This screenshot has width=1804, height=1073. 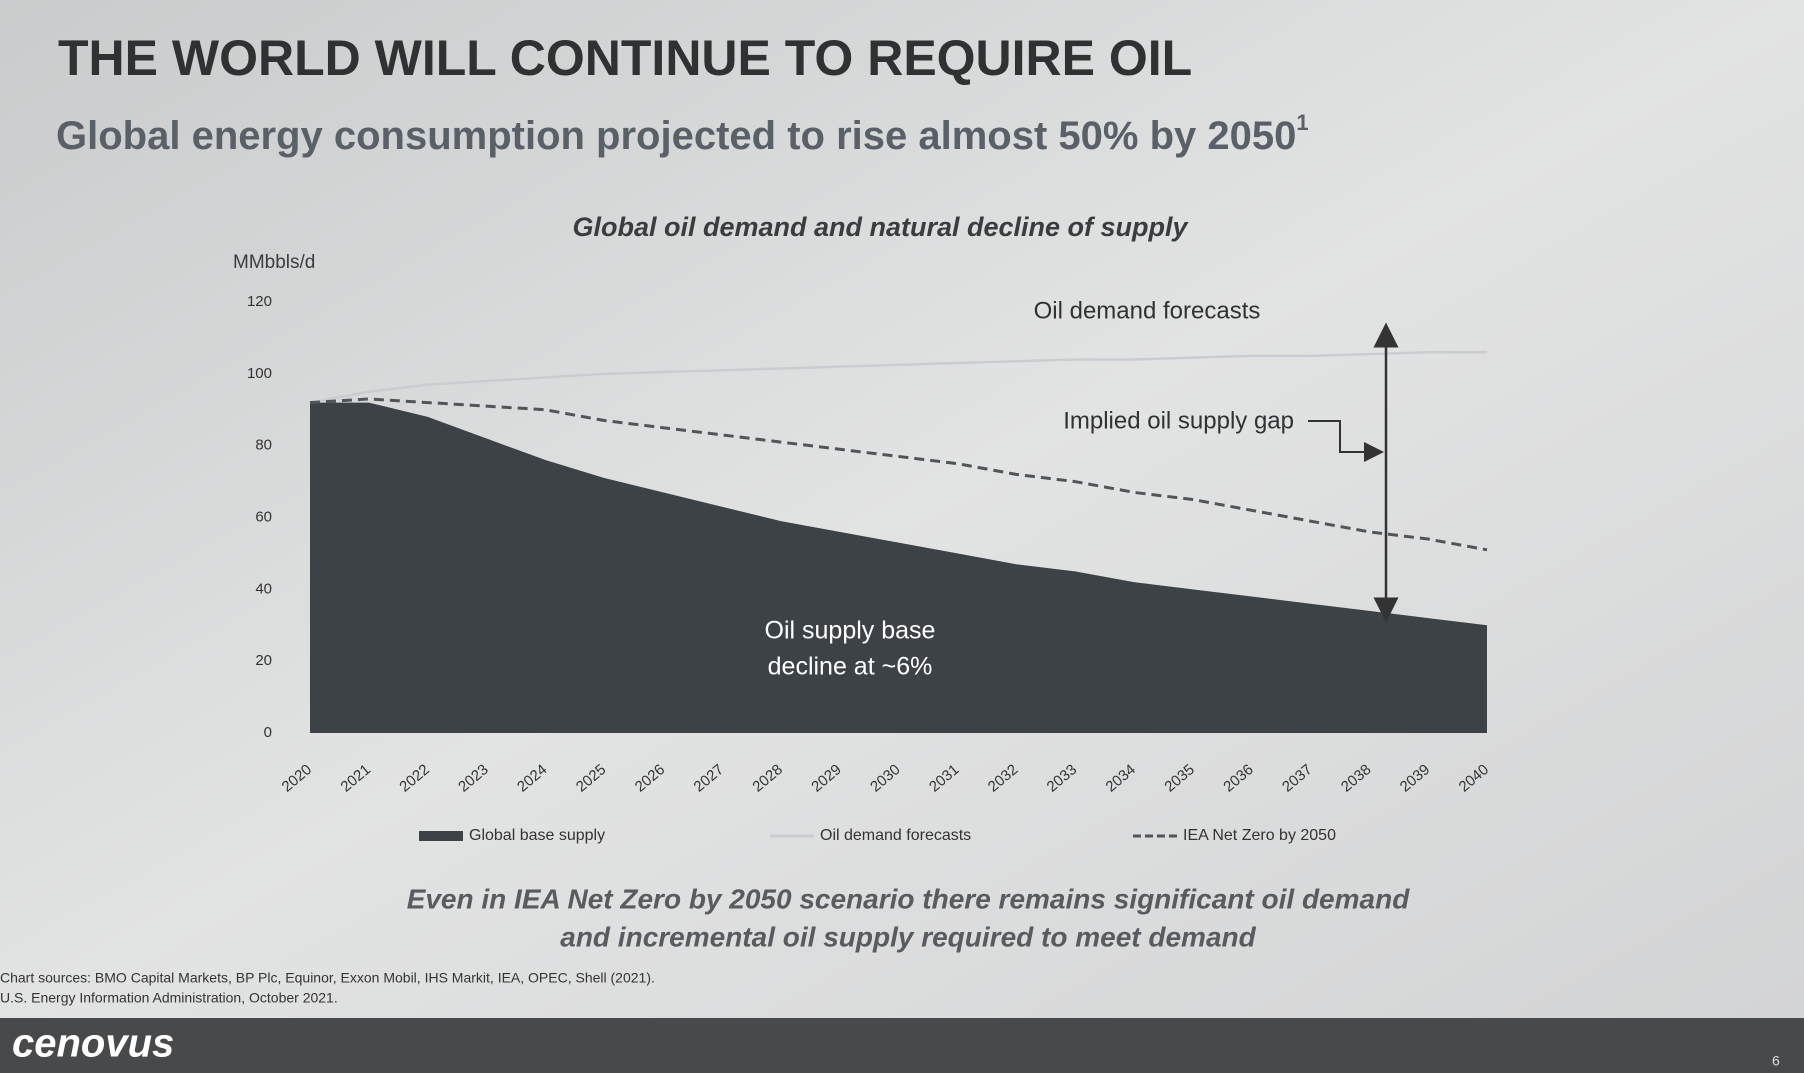 I want to click on annotation: Oil supply base, so click(x=850, y=631).